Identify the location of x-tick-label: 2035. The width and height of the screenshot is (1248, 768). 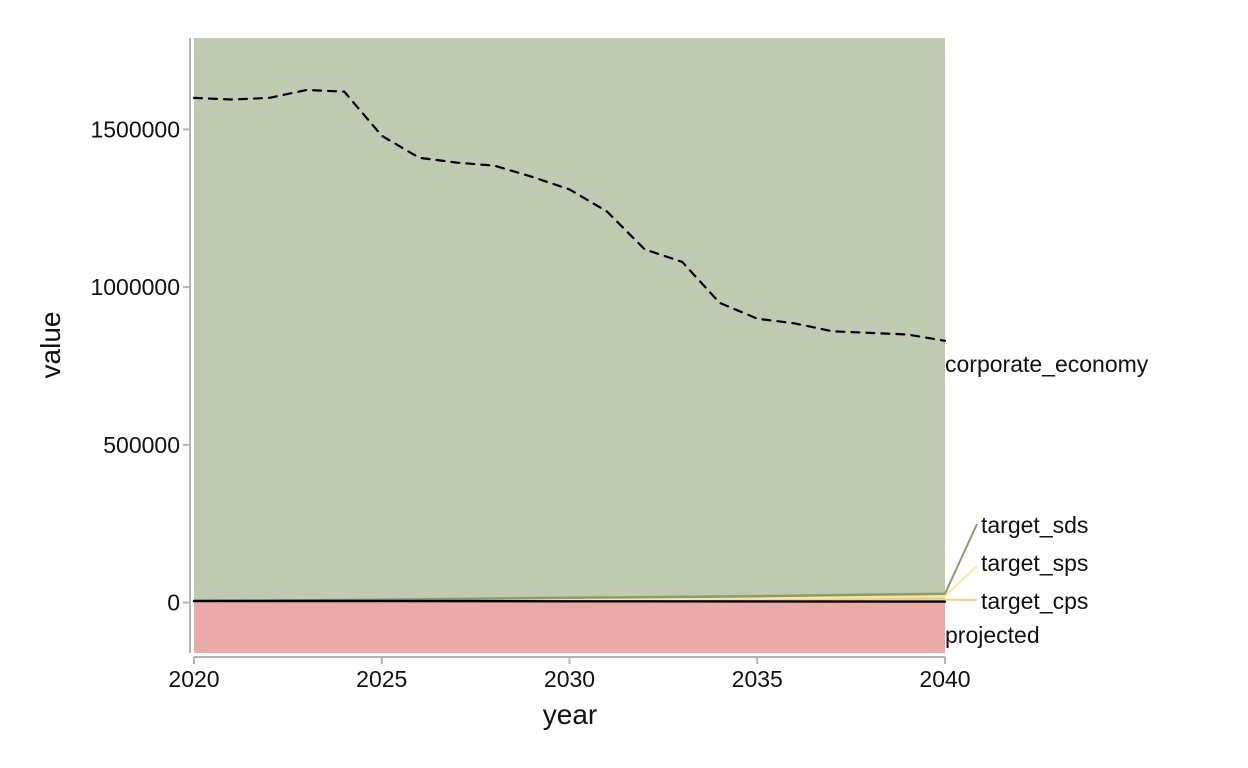
(757, 679).